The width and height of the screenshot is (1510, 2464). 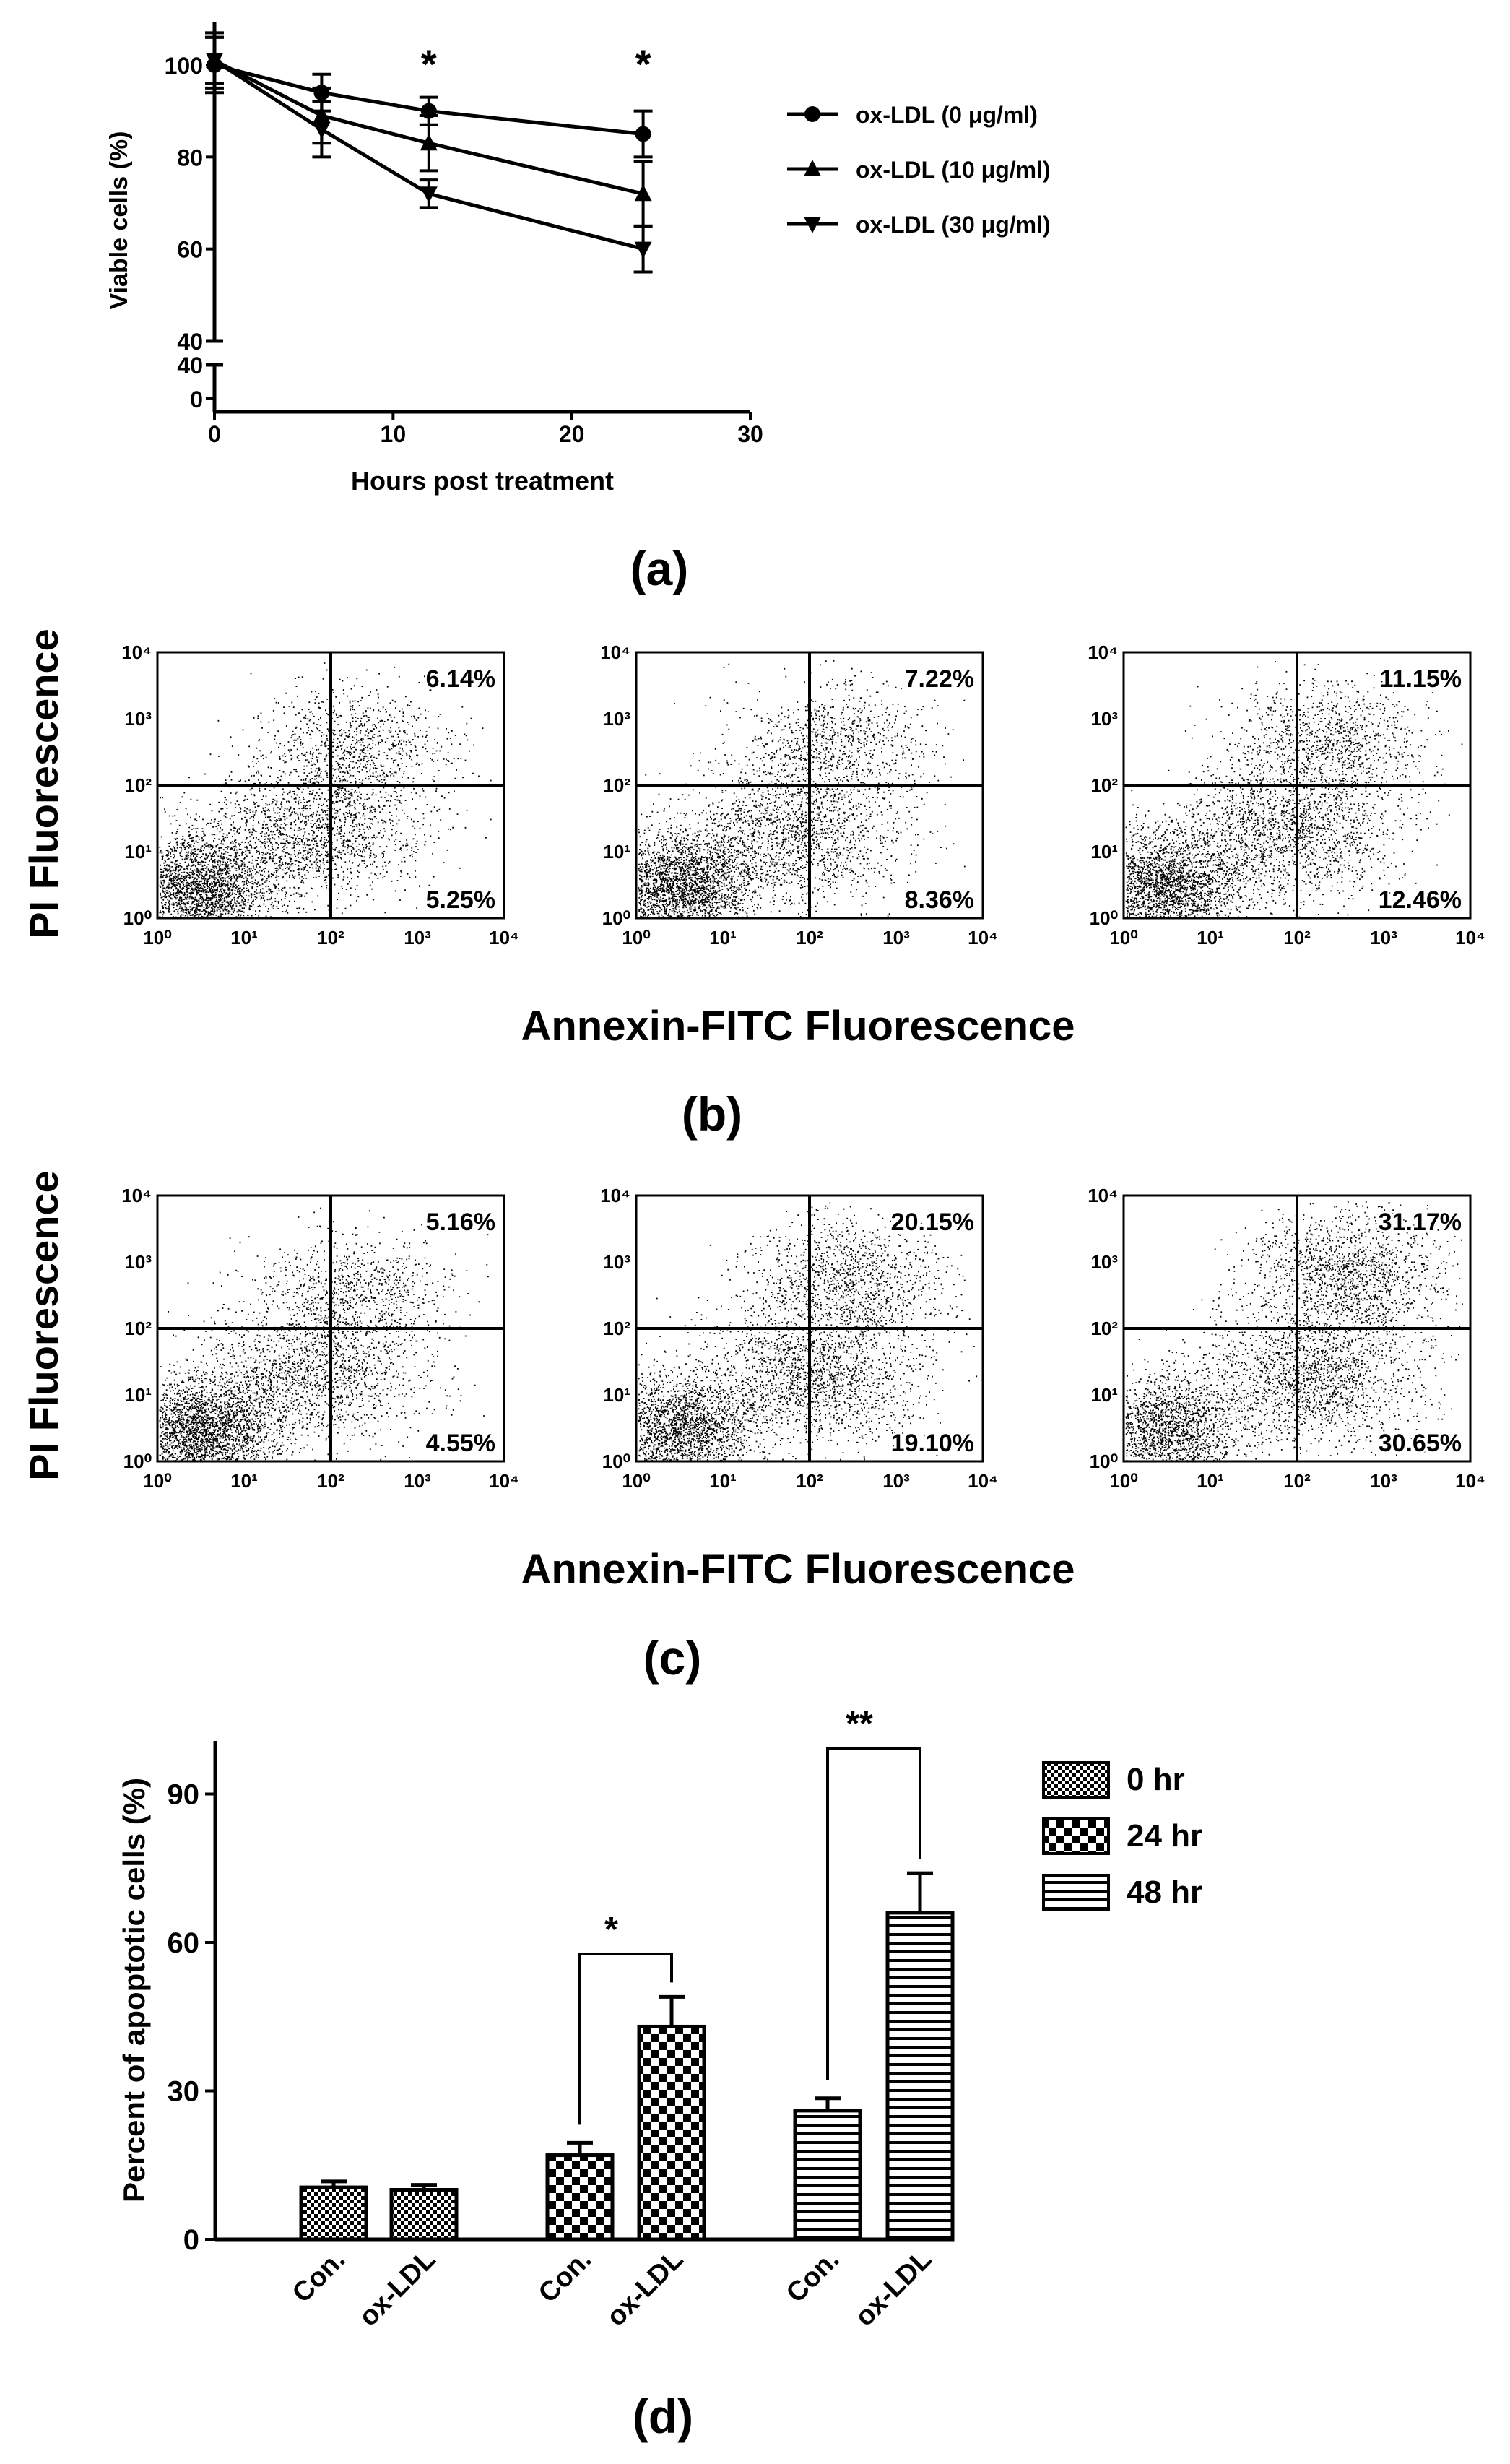 I want to click on lower-right-percent: 19.10%, so click(x=932, y=1443).